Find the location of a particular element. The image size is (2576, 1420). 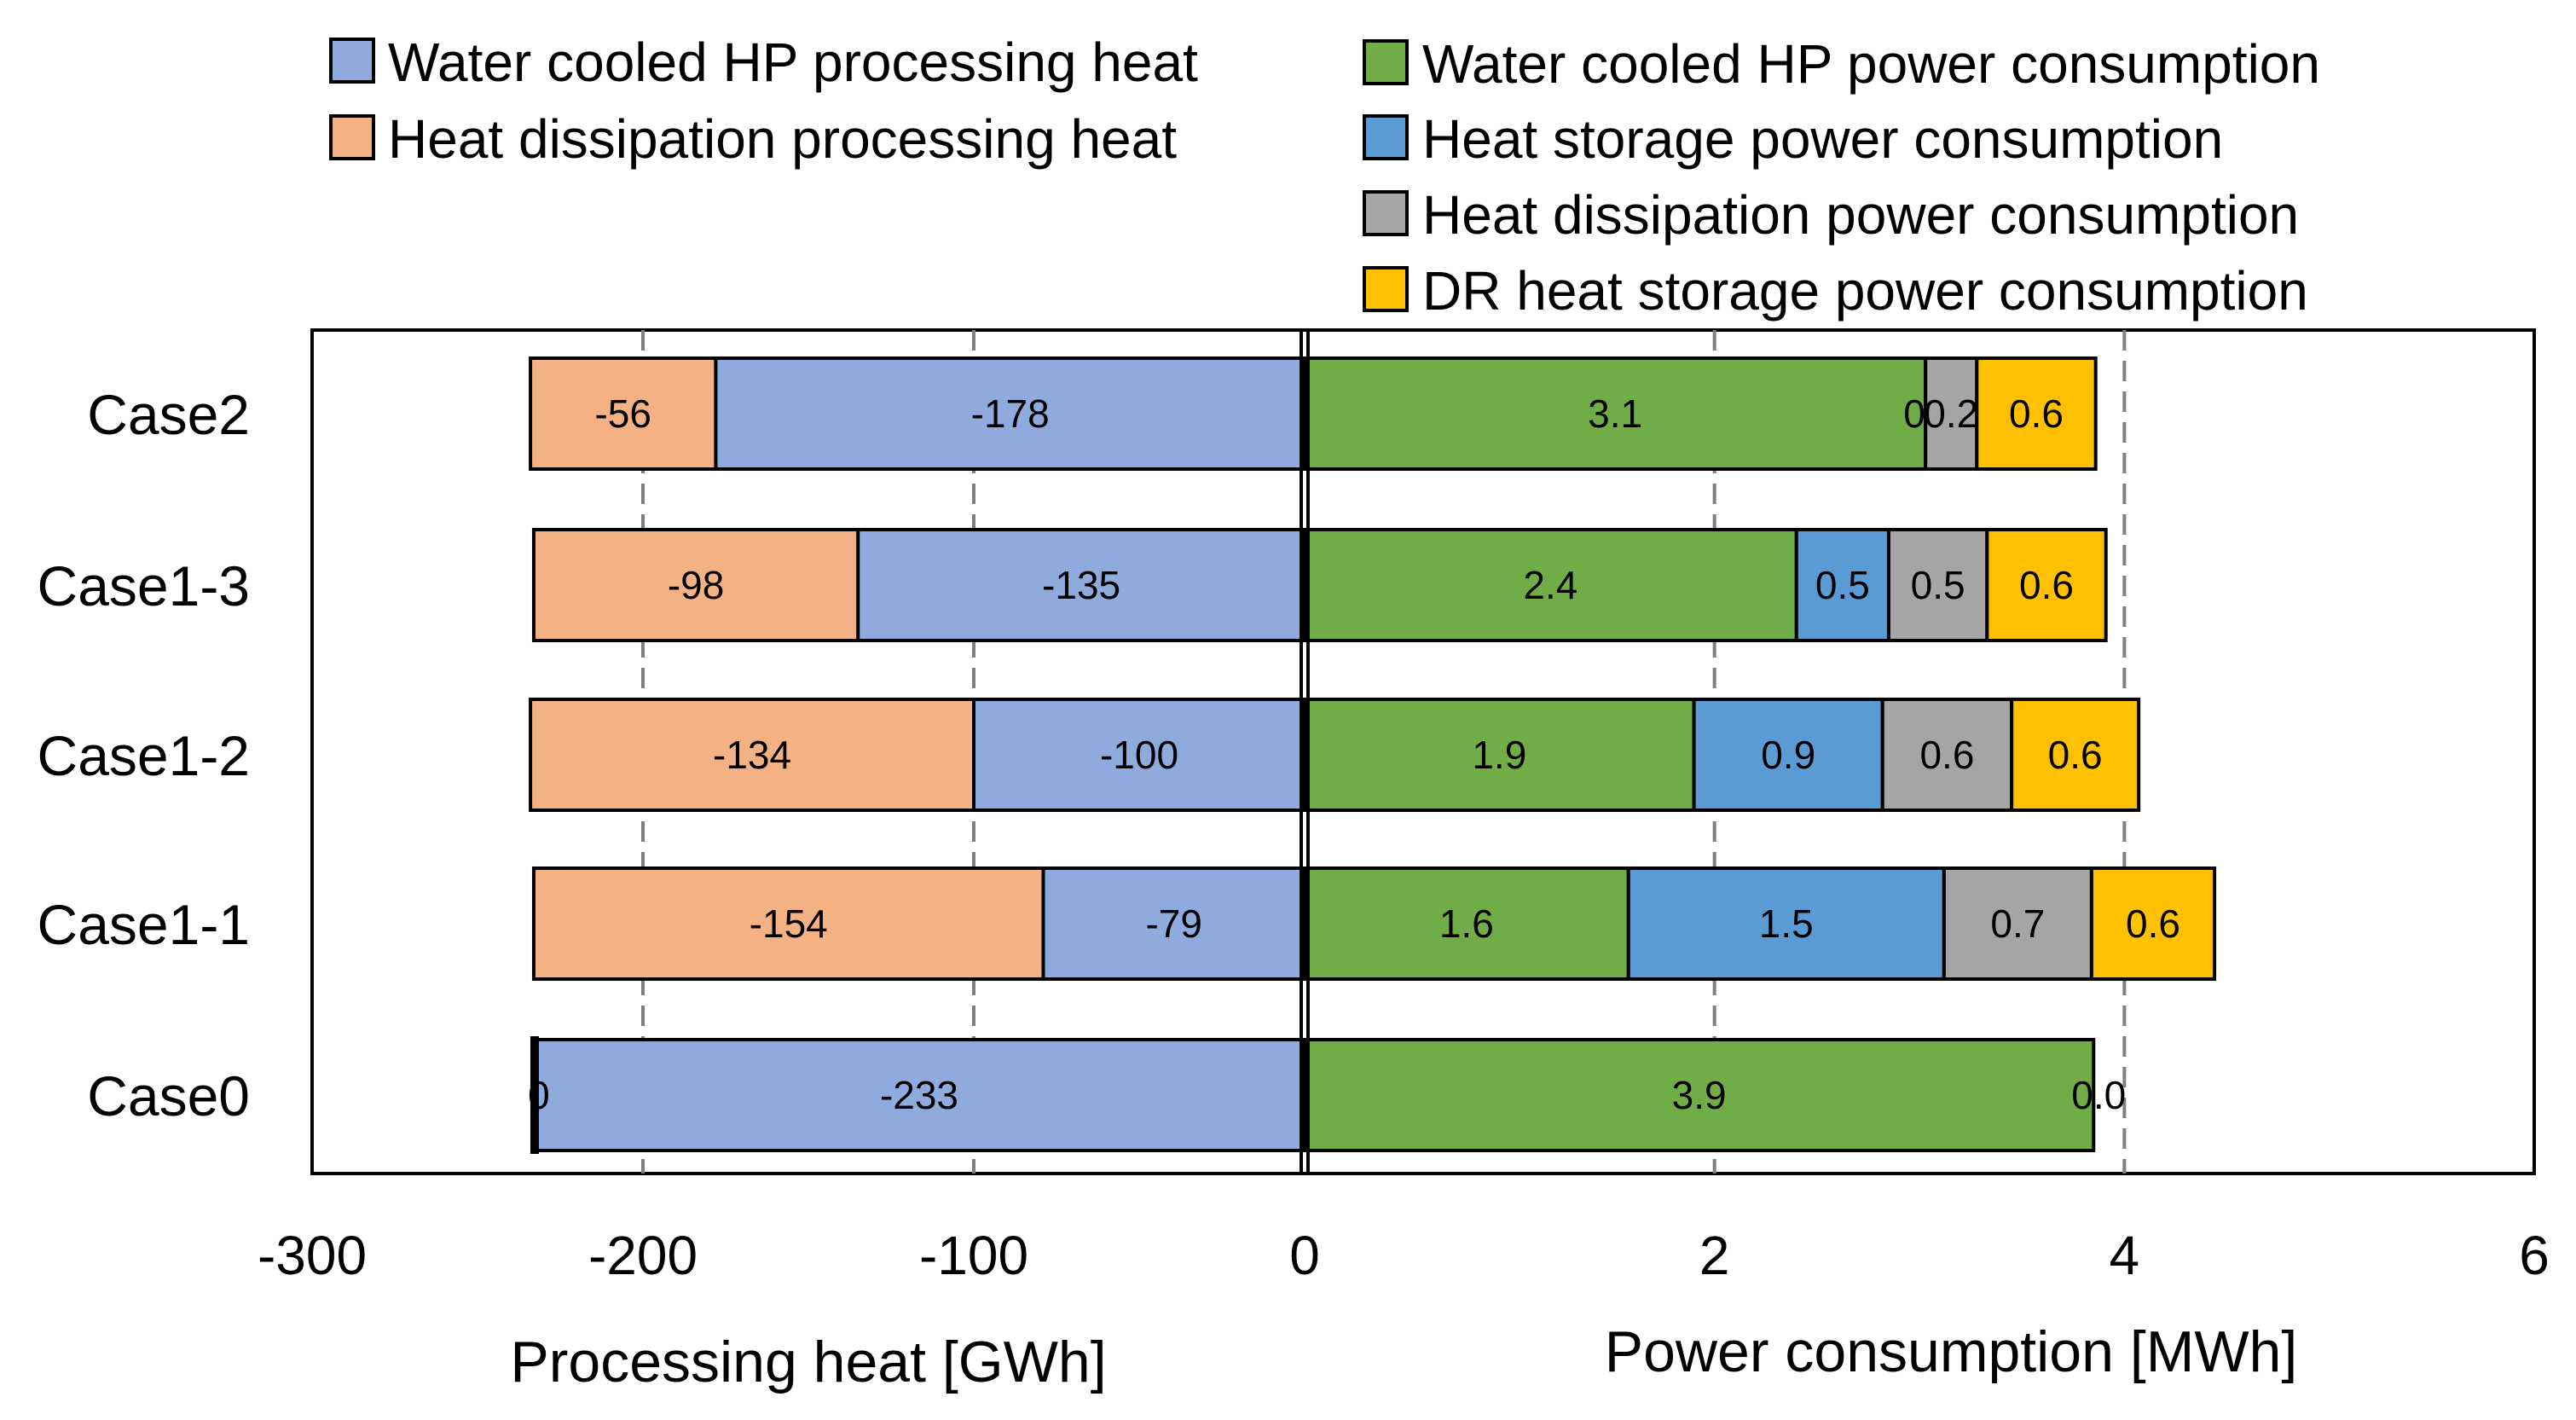

legend-label-right-2: Heat storage power consumption is located at coordinates (1823, 139).